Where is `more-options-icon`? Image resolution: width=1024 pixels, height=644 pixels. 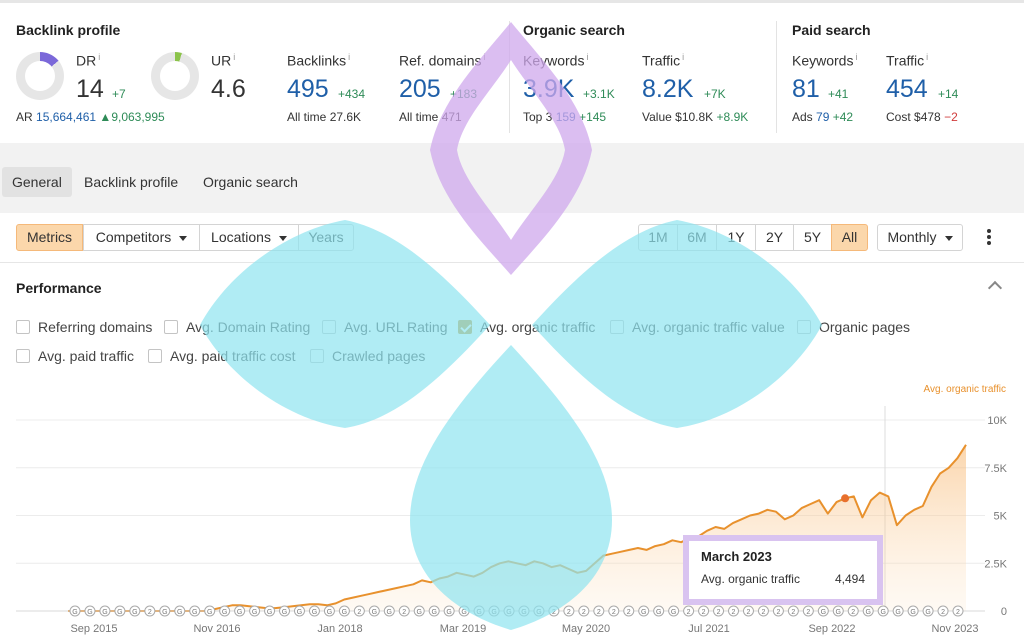 more-options-icon is located at coordinates (989, 238).